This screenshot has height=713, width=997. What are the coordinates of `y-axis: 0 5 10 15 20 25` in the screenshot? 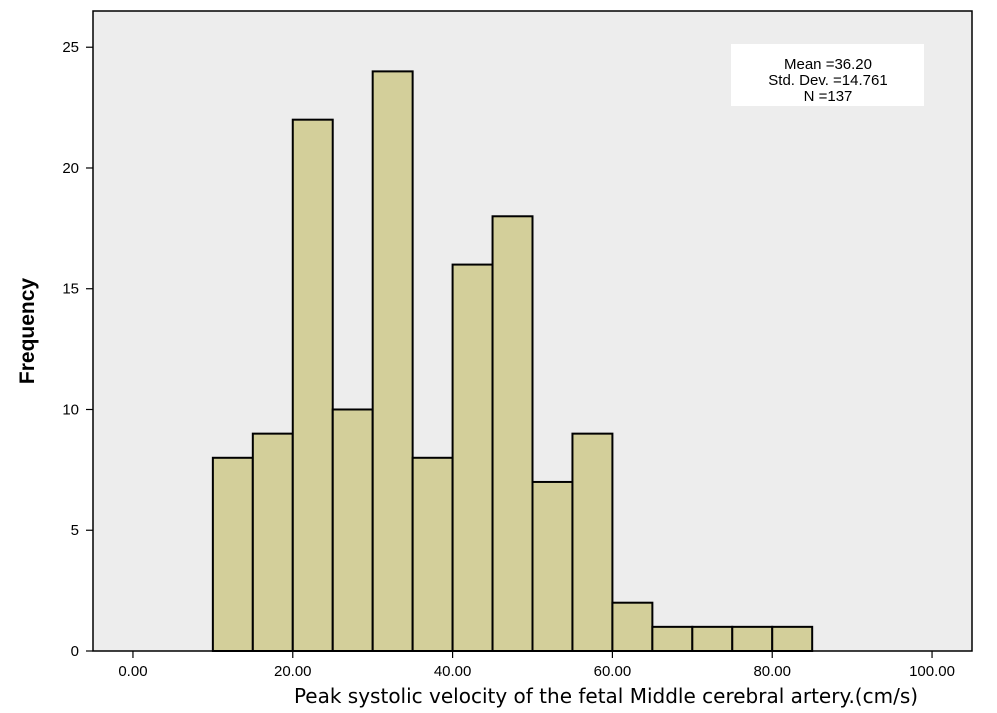 It's located at (77, 349).